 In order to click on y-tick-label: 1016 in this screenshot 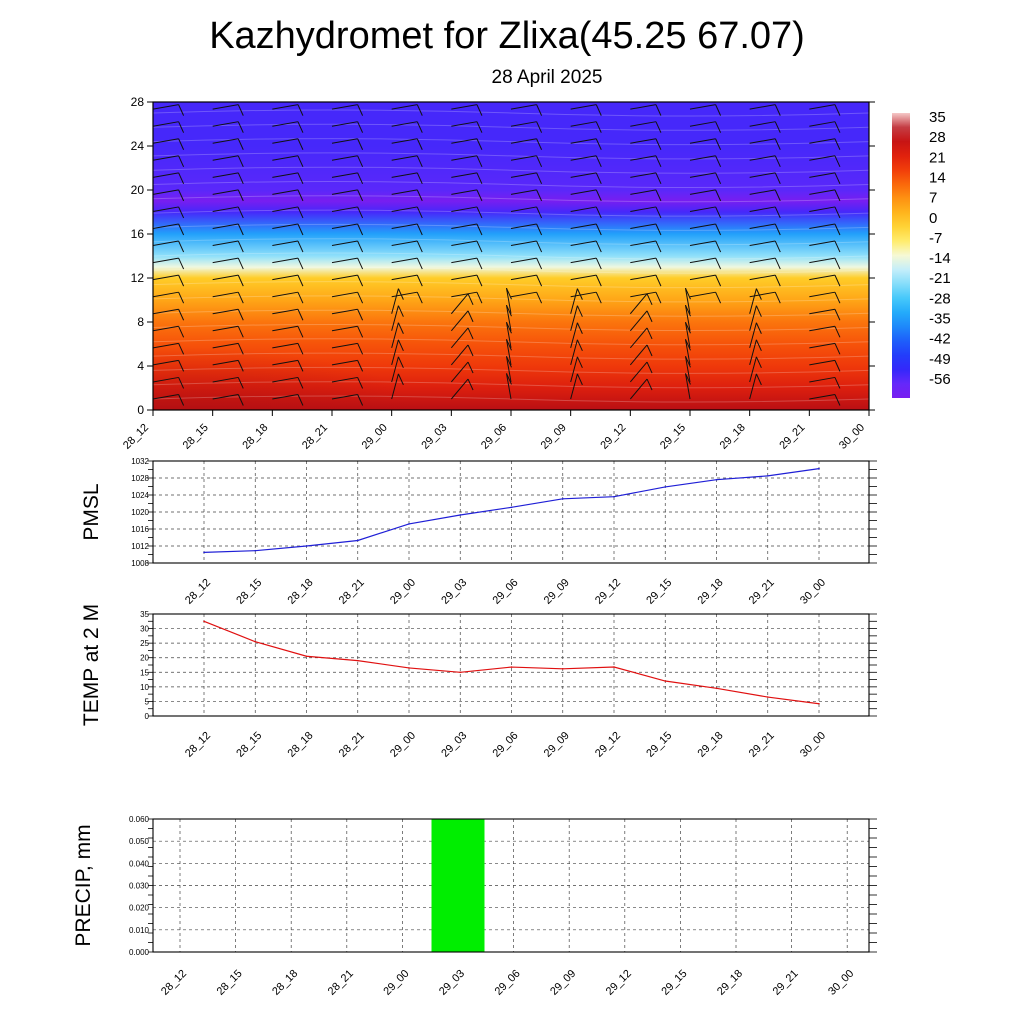, I will do `click(140, 529)`.